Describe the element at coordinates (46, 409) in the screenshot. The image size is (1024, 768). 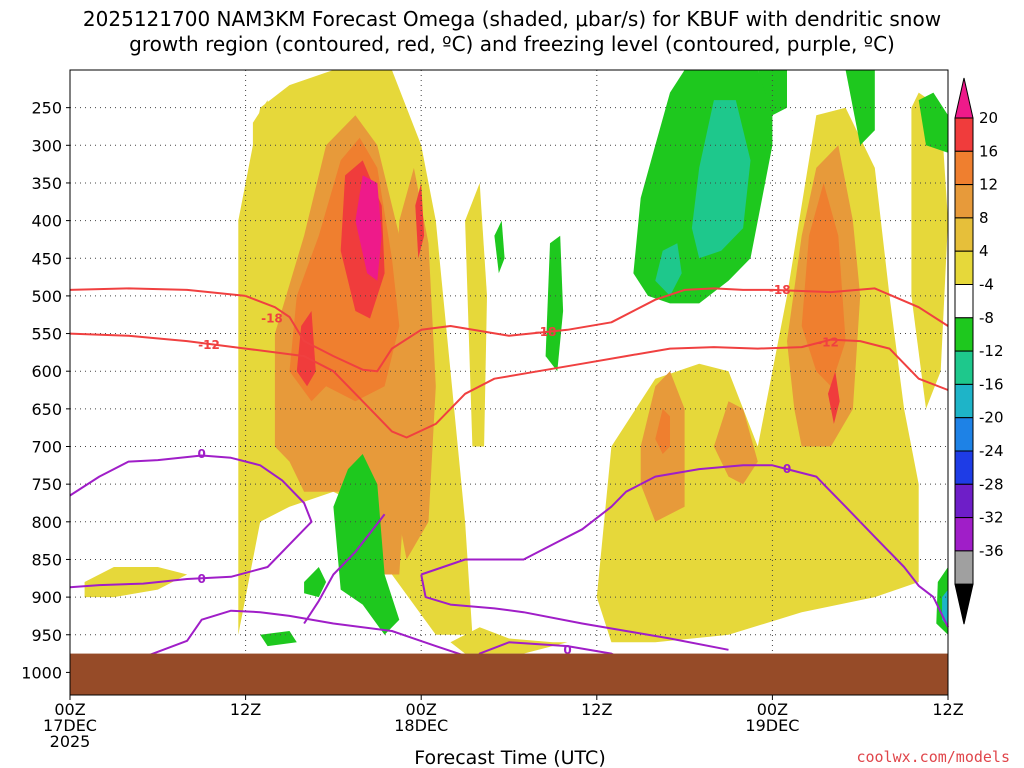
I see `y-tick-label-650: 650` at that location.